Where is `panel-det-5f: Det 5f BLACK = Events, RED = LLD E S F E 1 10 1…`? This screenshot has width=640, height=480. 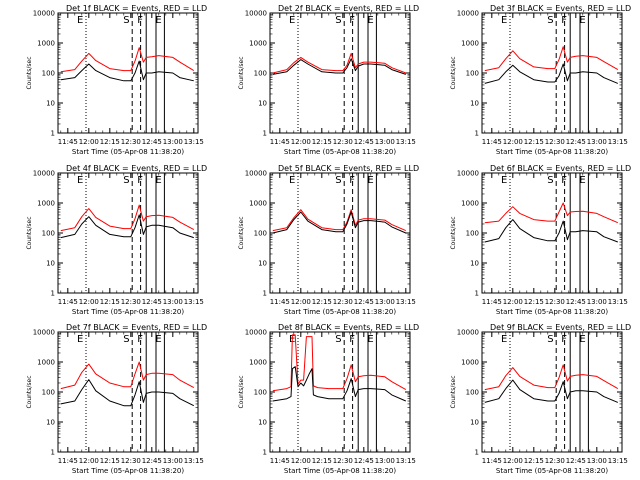
panel-det-5f: Det 5f BLACK = Events, RED = LLD E S F E 1 10 1… is located at coordinates (328, 240).